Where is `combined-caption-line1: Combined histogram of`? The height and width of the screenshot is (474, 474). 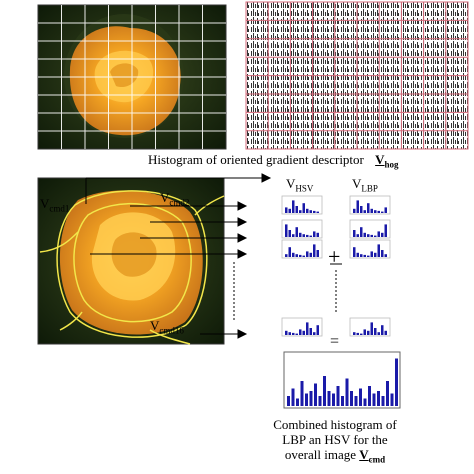
combined-caption-line1: Combined histogram of is located at coordinates (335, 424).